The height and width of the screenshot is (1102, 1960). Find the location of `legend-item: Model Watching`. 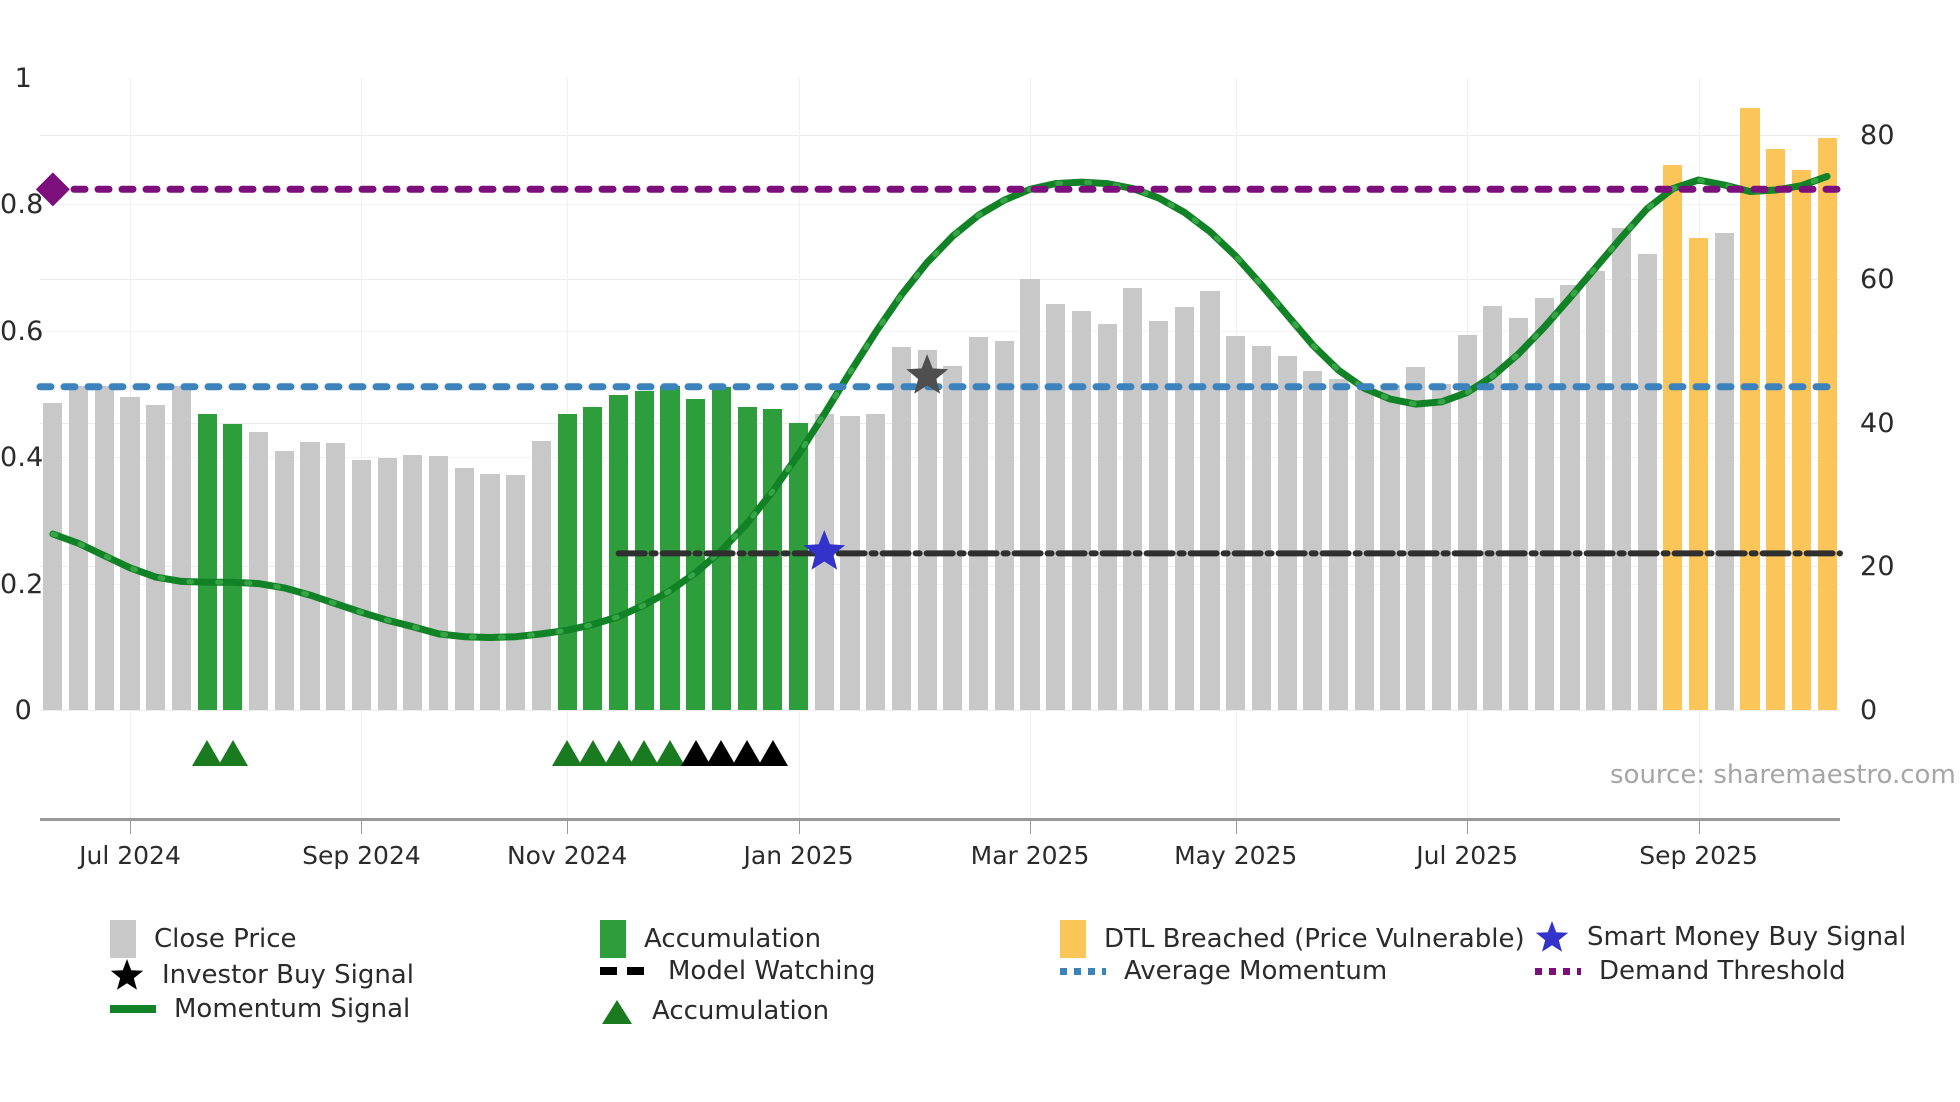

legend-item: Model Watching is located at coordinates (737, 971).